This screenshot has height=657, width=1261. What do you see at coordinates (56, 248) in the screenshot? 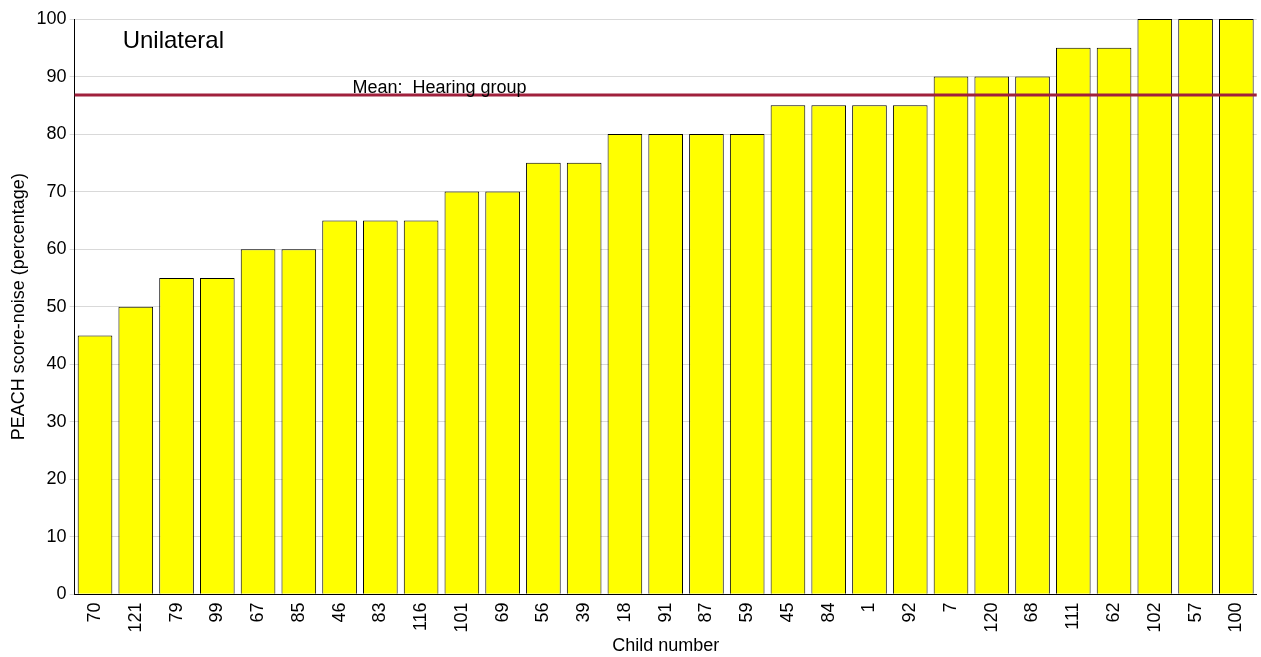
I see `y-tick-label: 60` at bounding box center [56, 248].